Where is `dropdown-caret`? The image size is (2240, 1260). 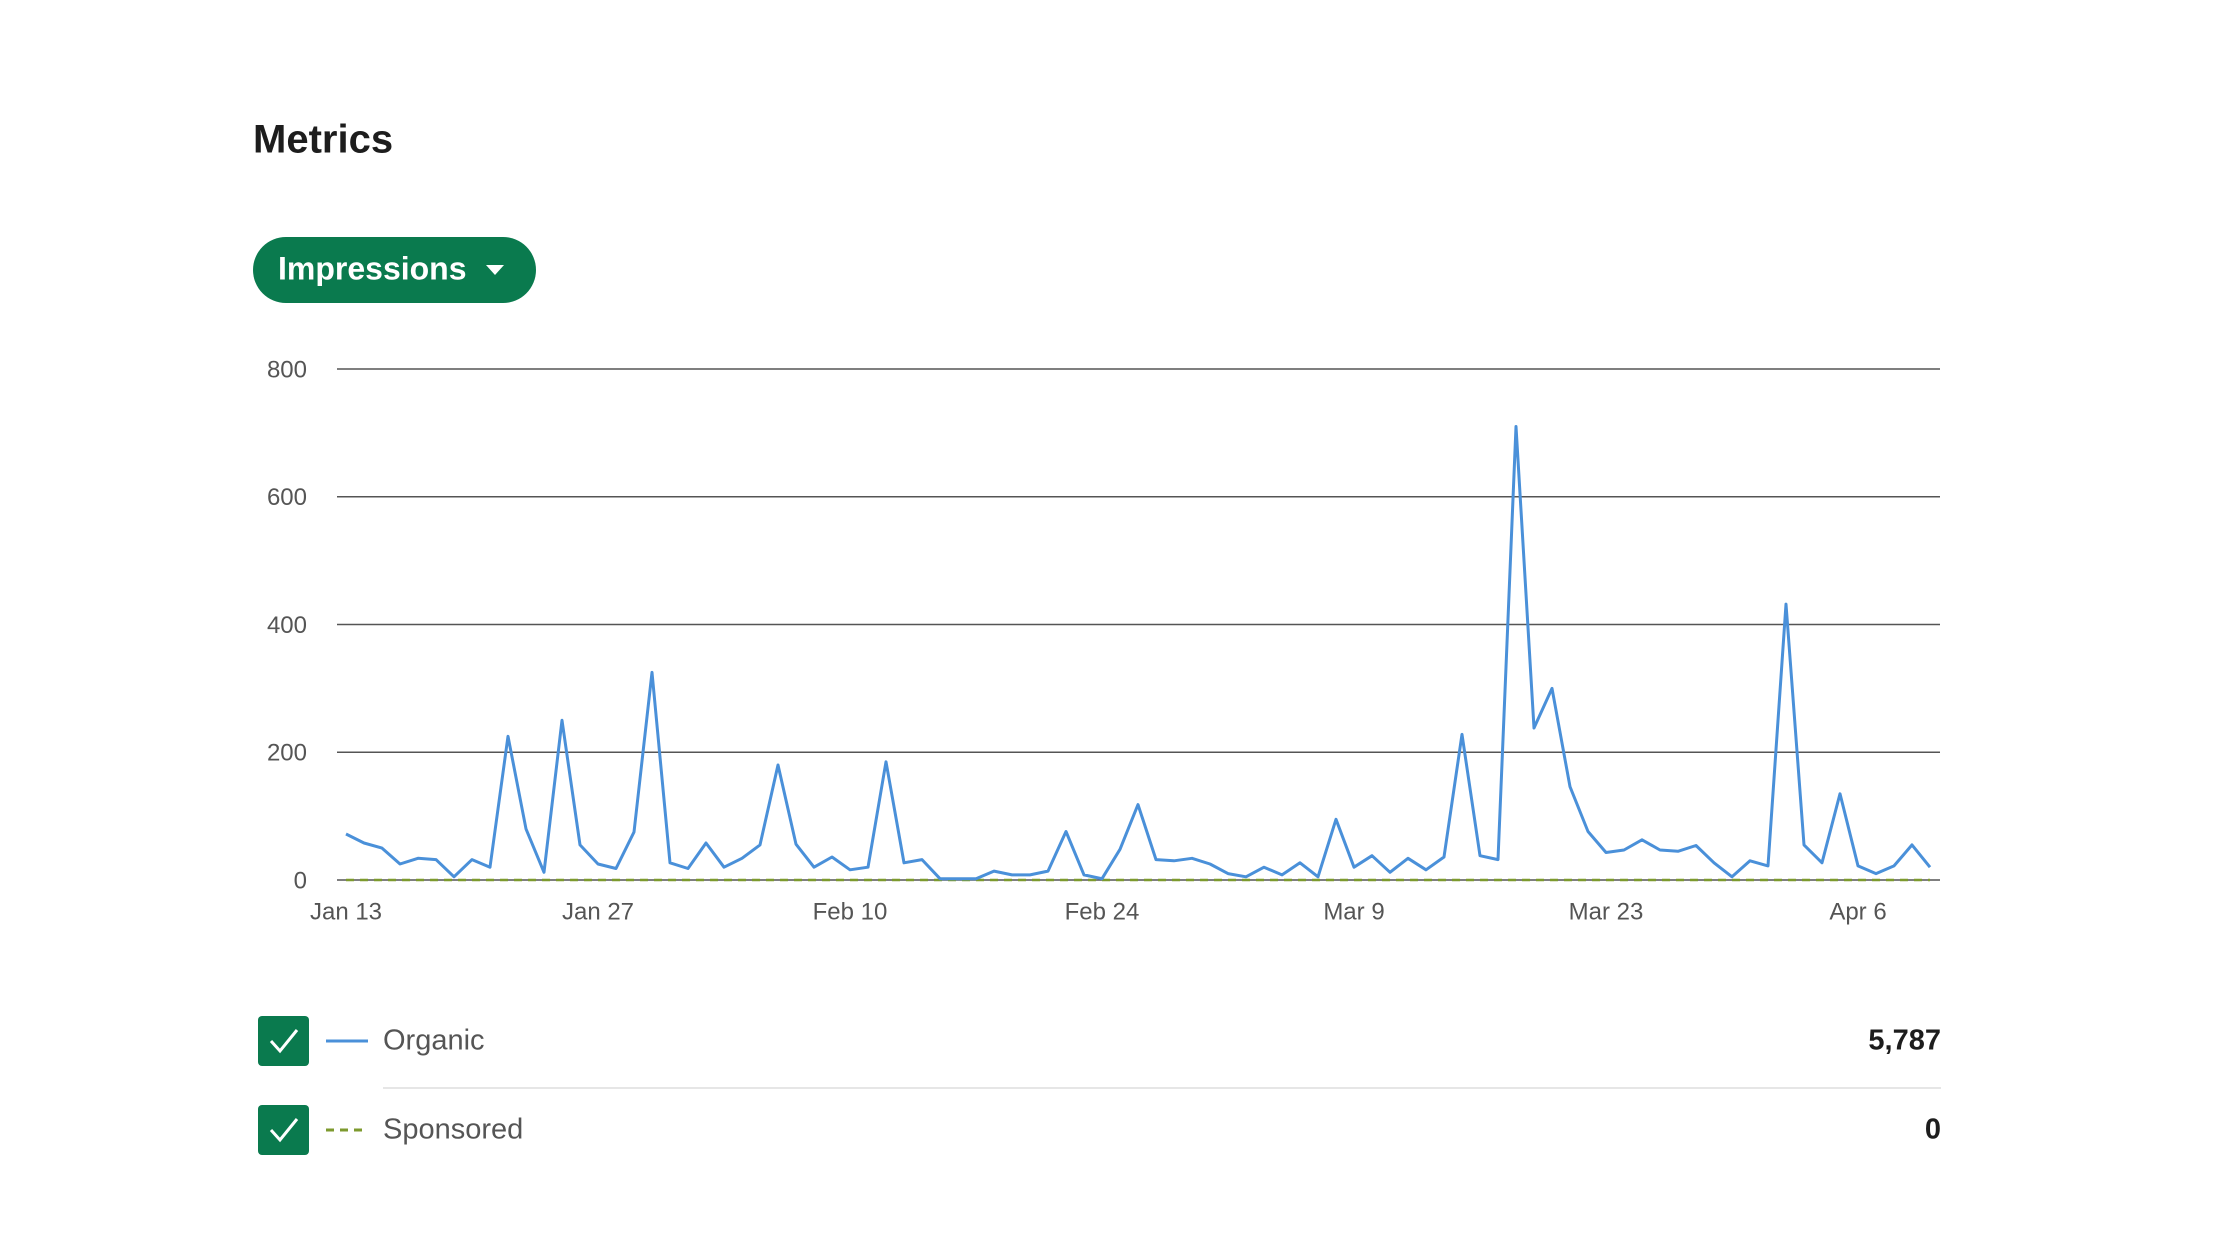
dropdown-caret is located at coordinates (495, 270).